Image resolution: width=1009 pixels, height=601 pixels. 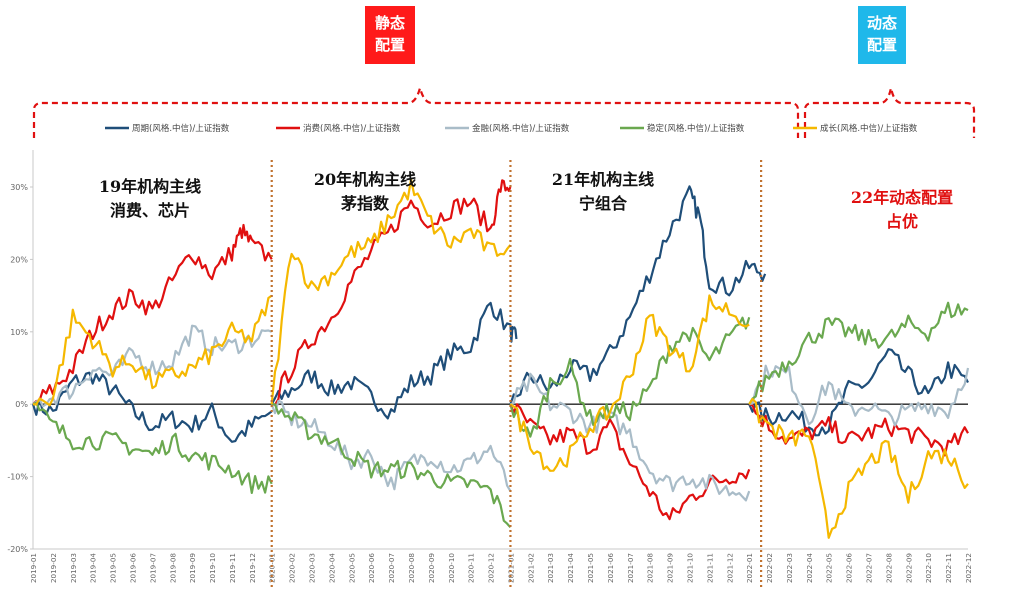 I want to click on legend-label: 消费(风格.中信)/上证指数, so click(x=352, y=128).